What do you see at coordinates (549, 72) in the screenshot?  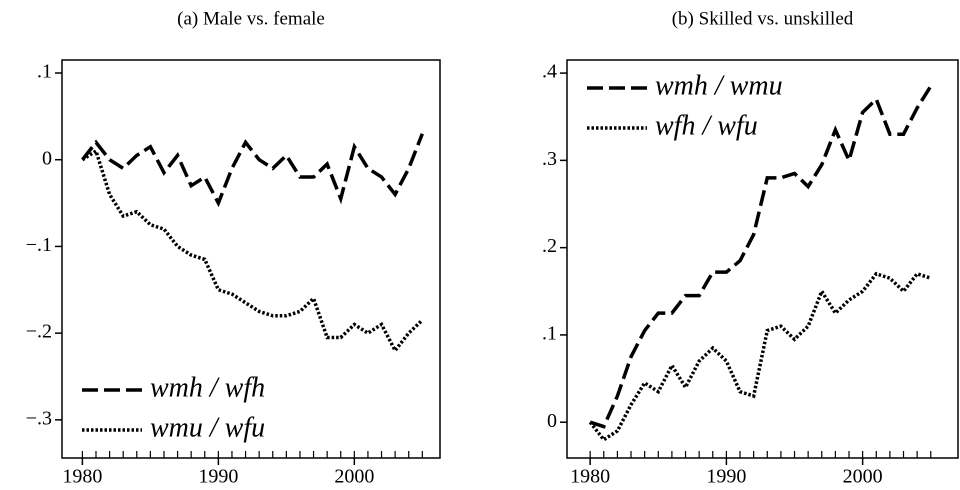 I see `y-tick-label: .4` at bounding box center [549, 72].